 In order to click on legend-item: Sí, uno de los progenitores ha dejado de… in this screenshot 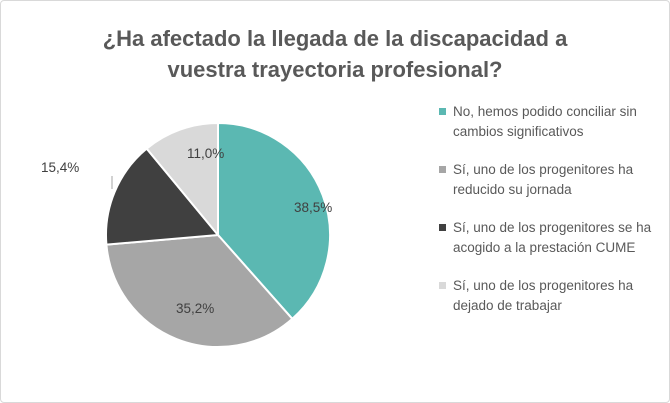, I will do `click(554, 296)`.